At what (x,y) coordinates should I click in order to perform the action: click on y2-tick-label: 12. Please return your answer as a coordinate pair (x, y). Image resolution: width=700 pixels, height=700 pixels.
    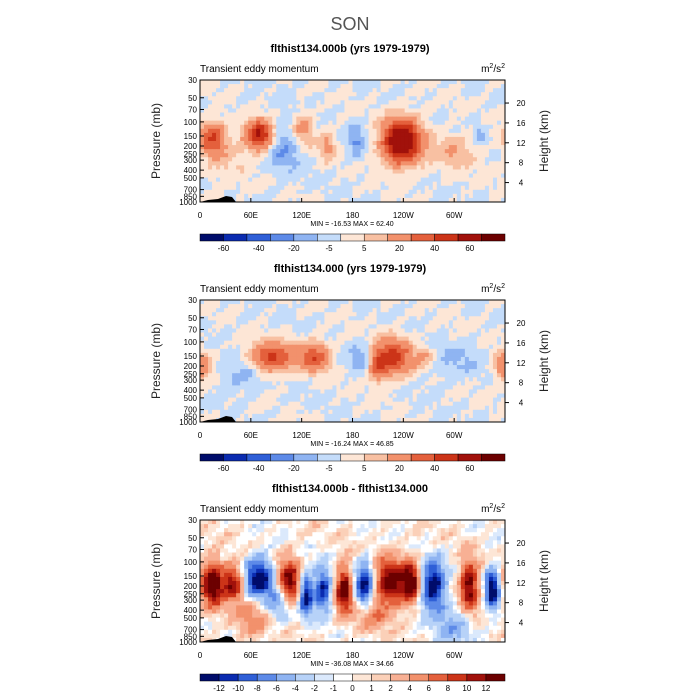
    Looking at the image, I should click on (521, 363).